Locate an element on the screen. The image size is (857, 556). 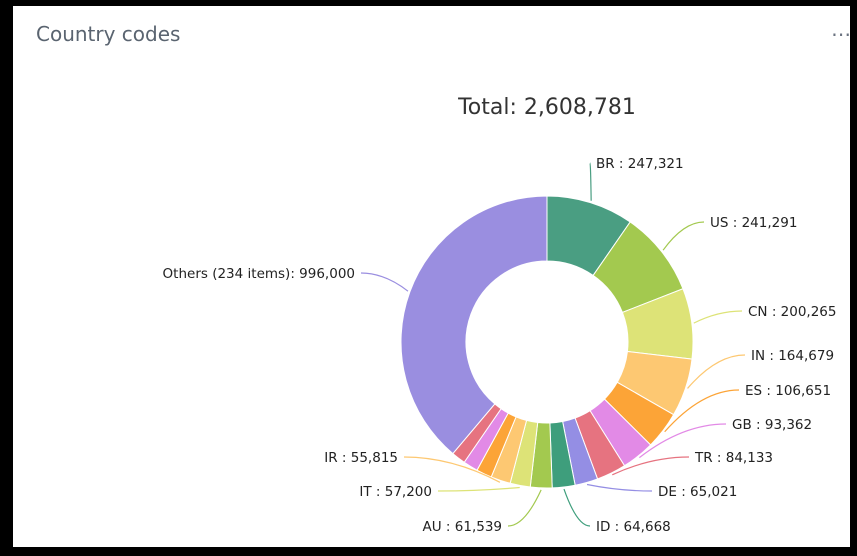
chart-total: Total: 2,608,781 is located at coordinates (546, 107).